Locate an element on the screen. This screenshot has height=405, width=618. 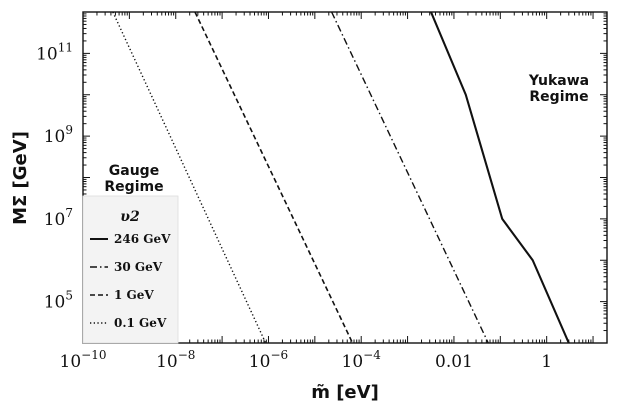
annotation-yukawa-line1: Yukawa is located at coordinates (558, 81).